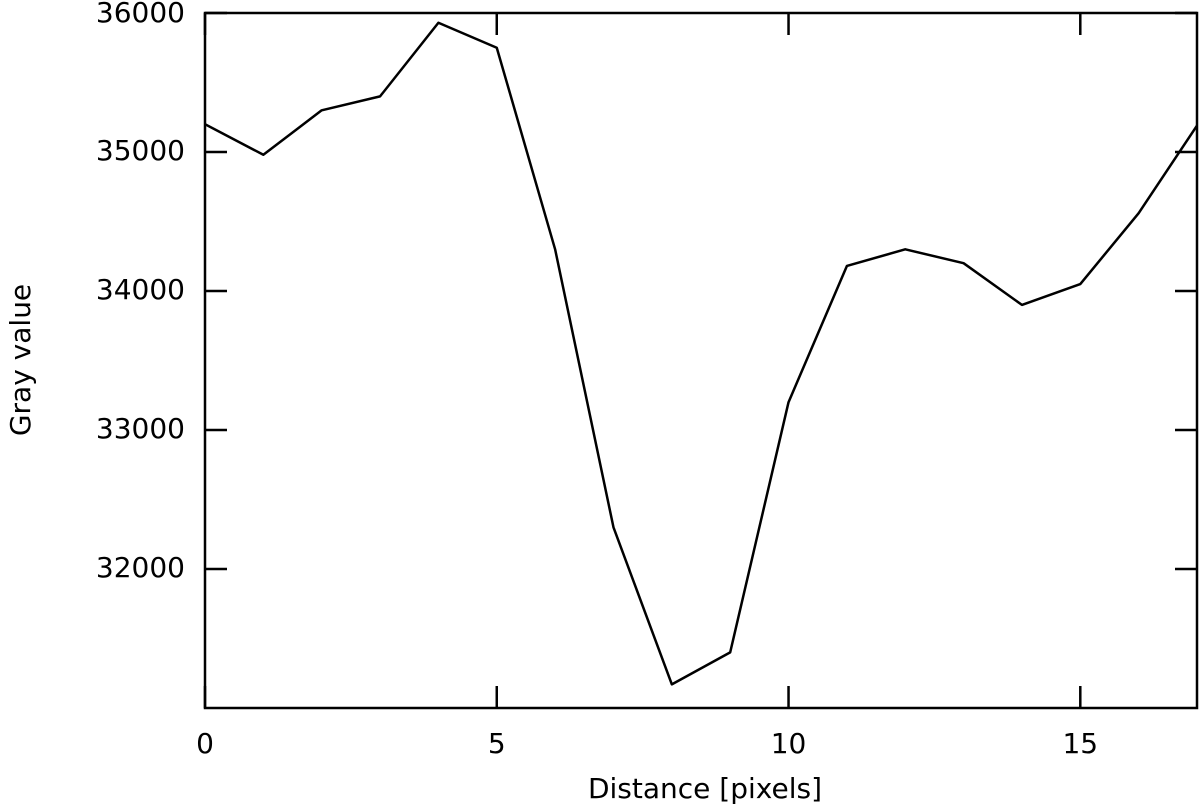 This screenshot has width=1200, height=811. Describe the element at coordinates (705, 788) in the screenshot. I see `x-axis-label: Distance [pixels]` at that location.